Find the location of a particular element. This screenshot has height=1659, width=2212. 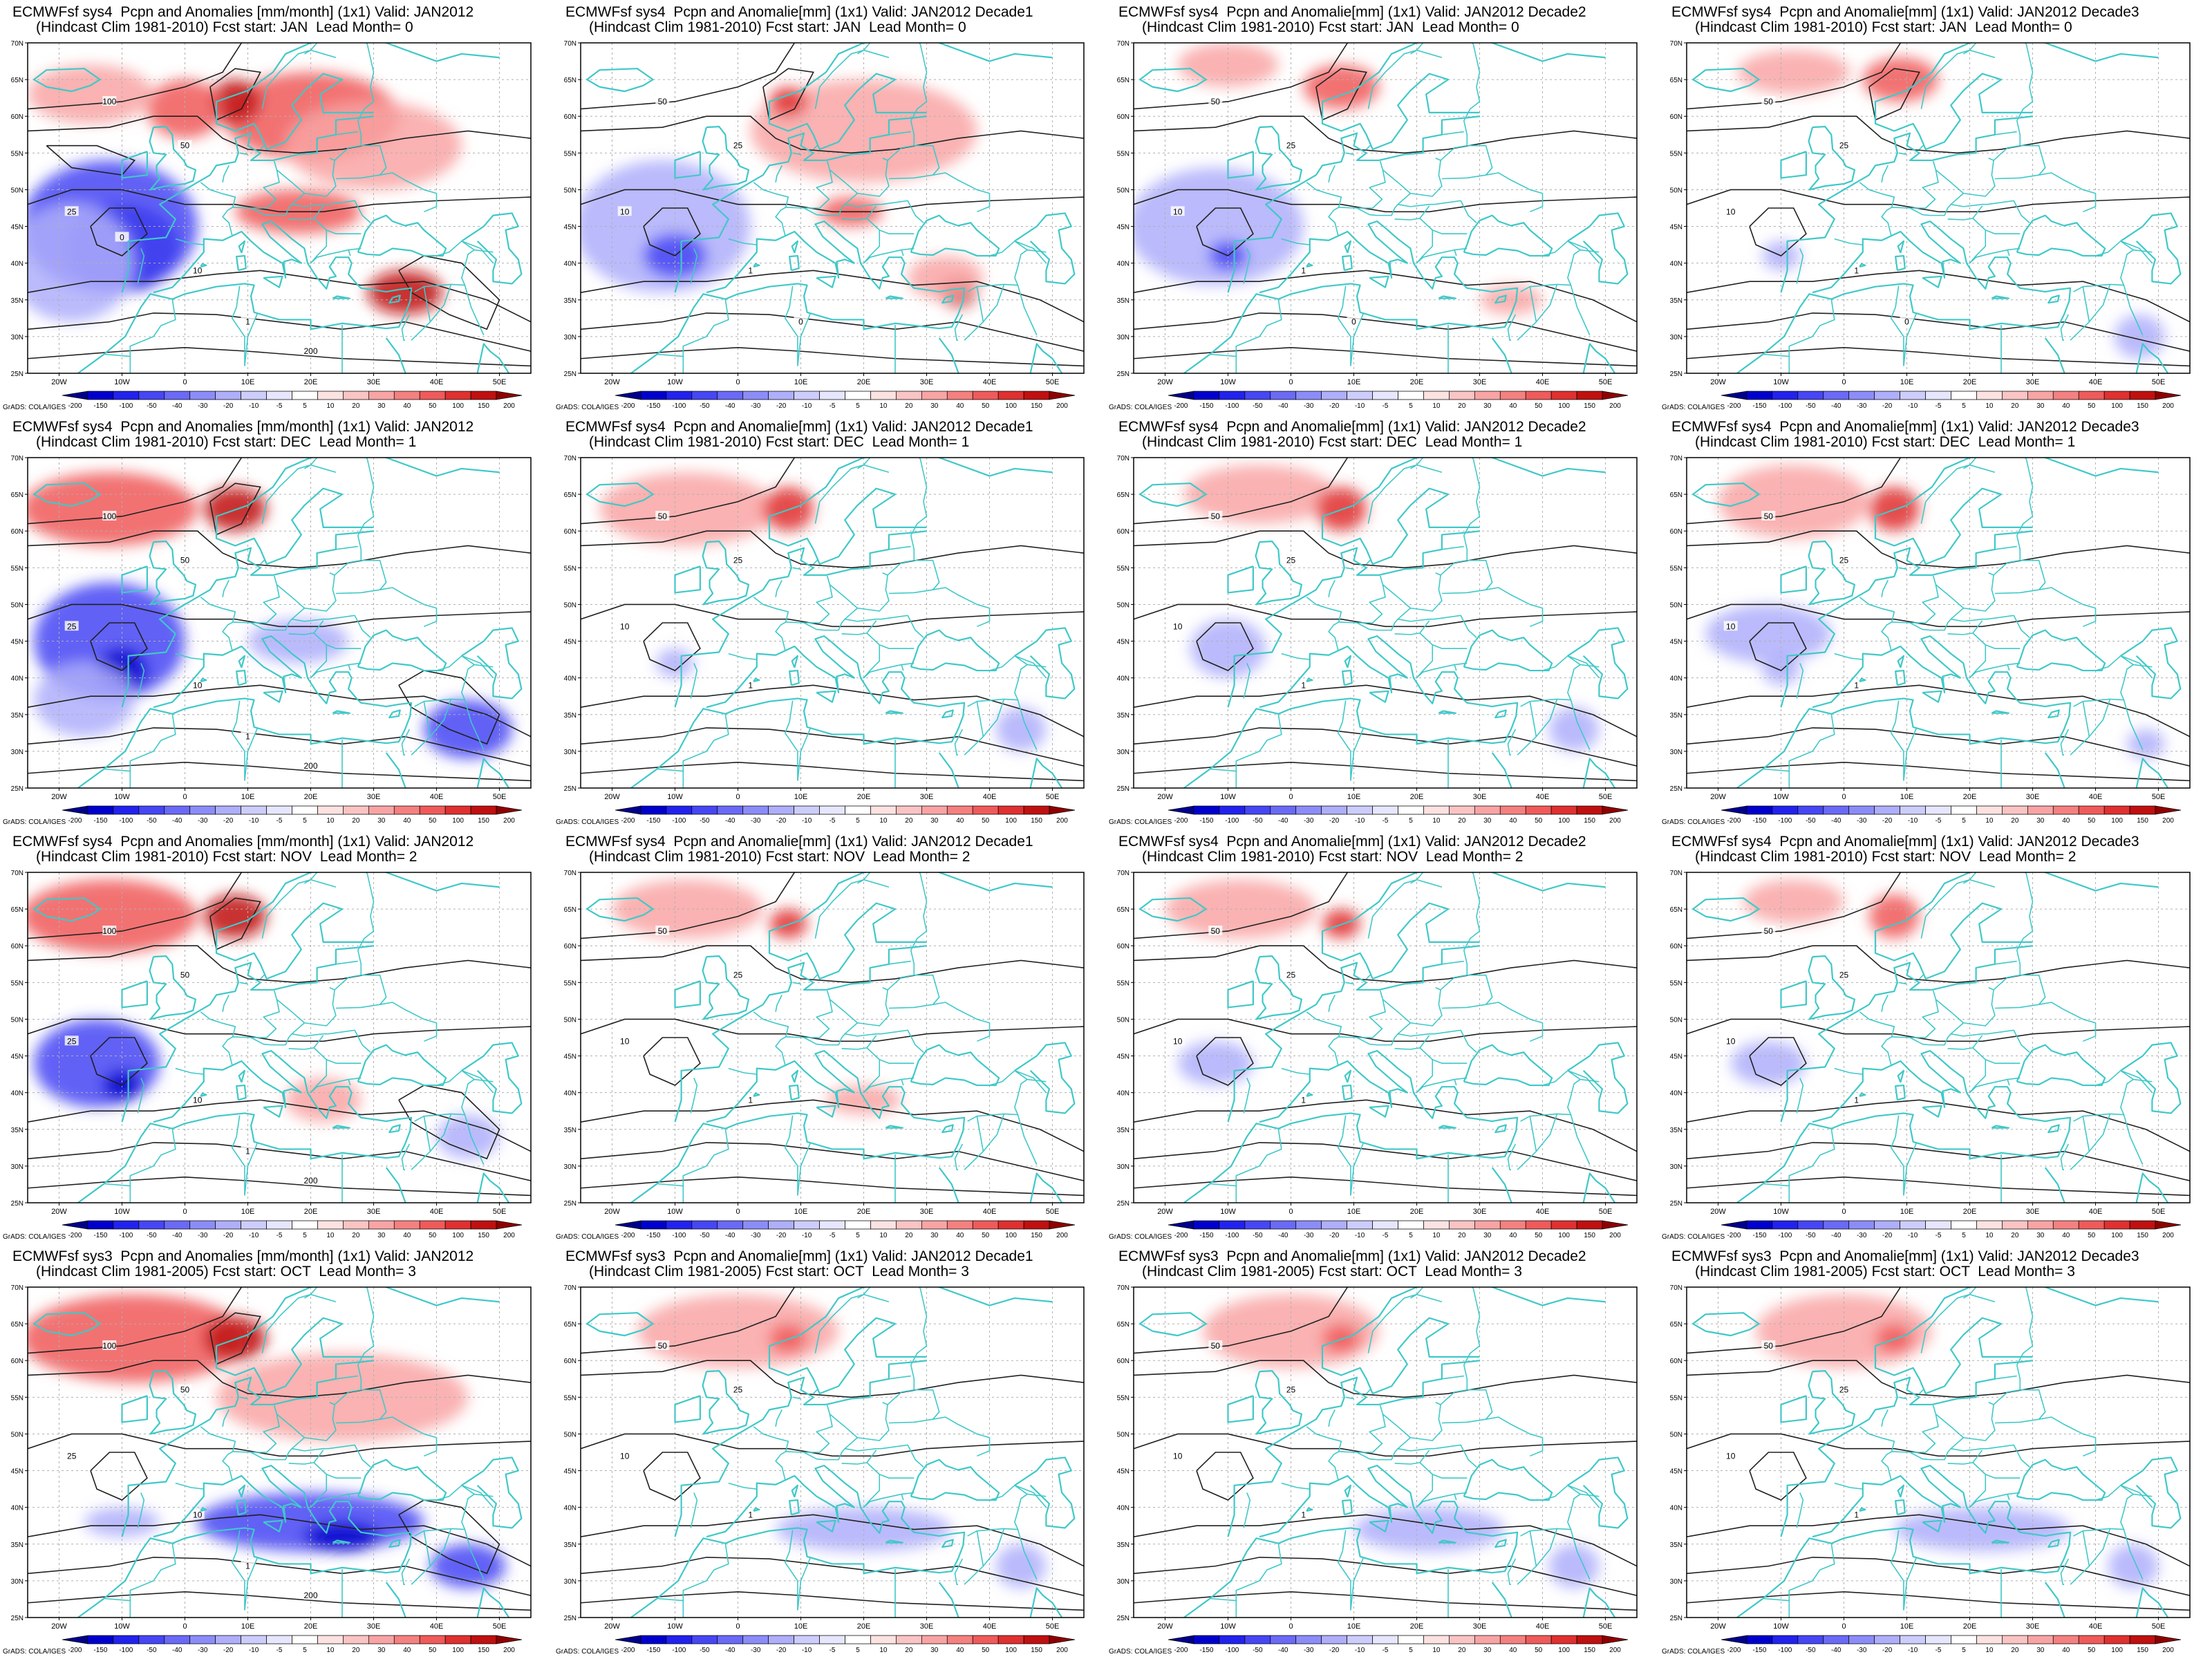

latitude-tick-label: 30N is located at coordinates (17, 1167).